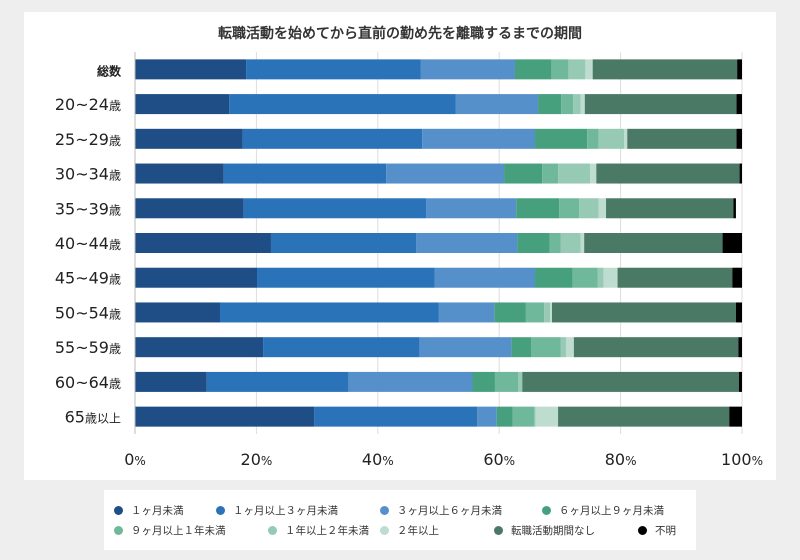 The width and height of the screenshot is (800, 560). I want to click on legend-item: １ヶ月以上３ヶ月未満, so click(277, 510).